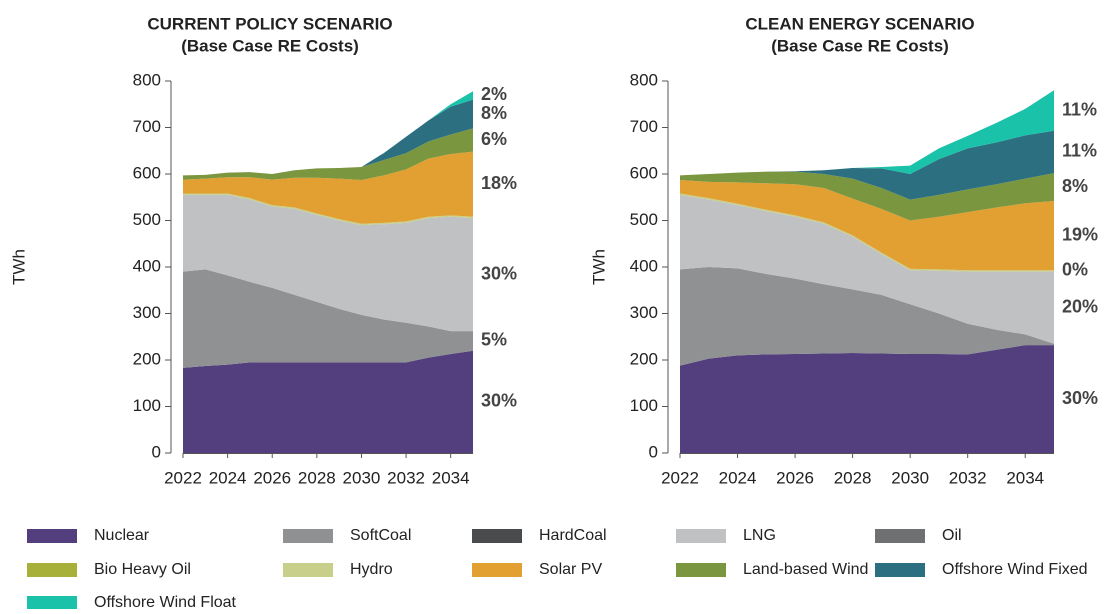 This screenshot has width=1108, height=614. Describe the element at coordinates (859, 23) in the screenshot. I see `chart-title: CLEAN ENERGY SCENARIO` at that location.